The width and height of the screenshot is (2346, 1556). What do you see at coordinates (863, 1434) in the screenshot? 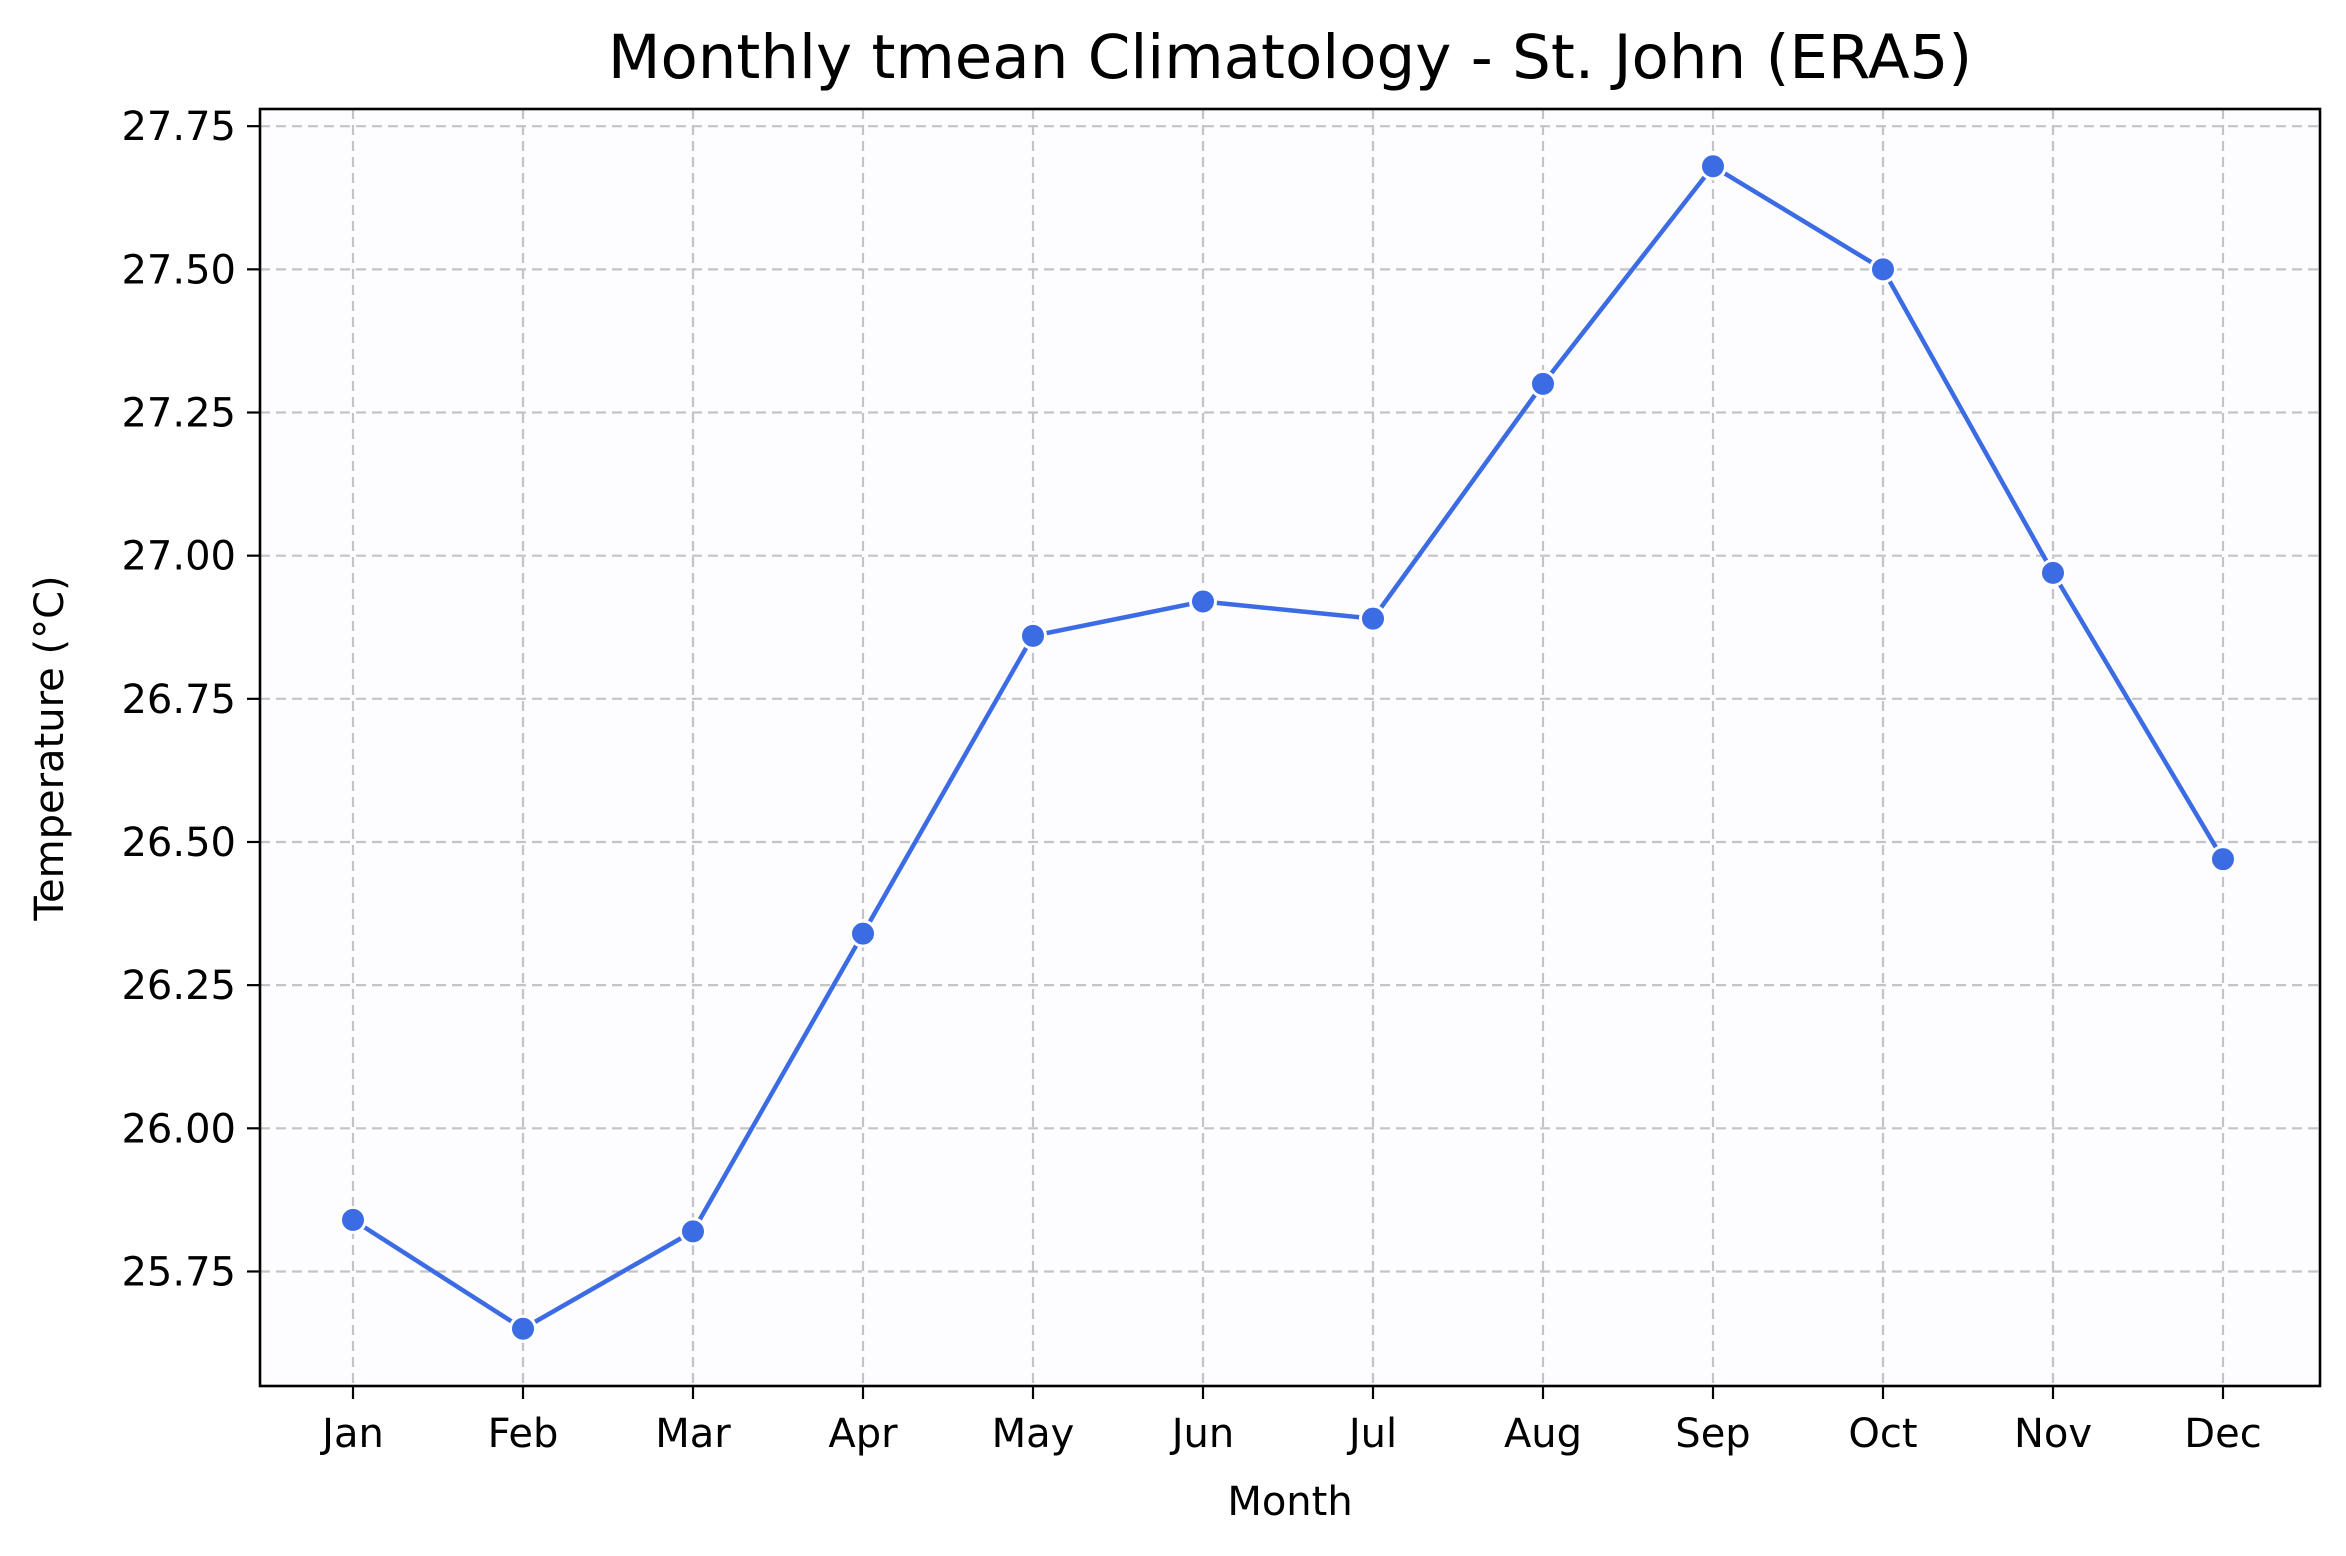
I see `x-tick-label: Apr` at bounding box center [863, 1434].